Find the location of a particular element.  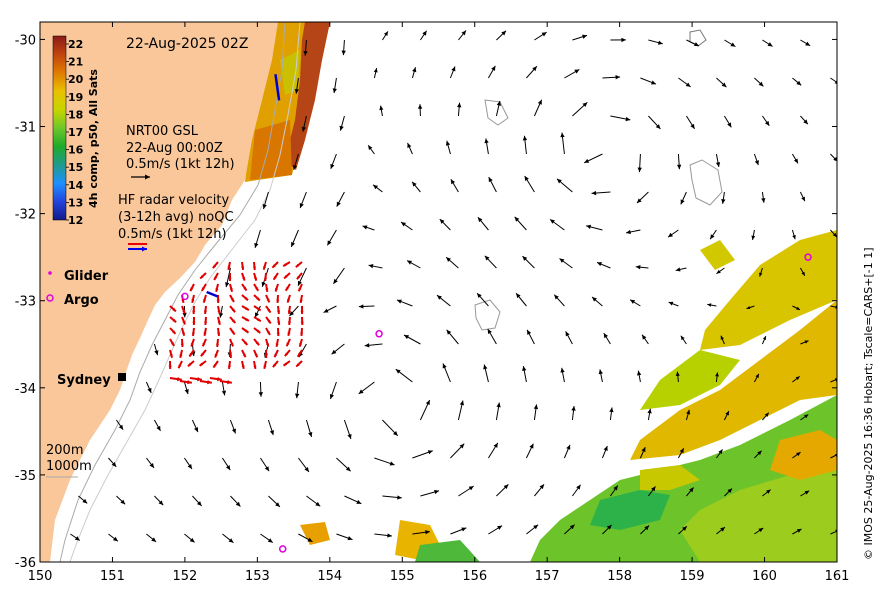

nrt-scale-arrow is located at coordinates (140, 177).